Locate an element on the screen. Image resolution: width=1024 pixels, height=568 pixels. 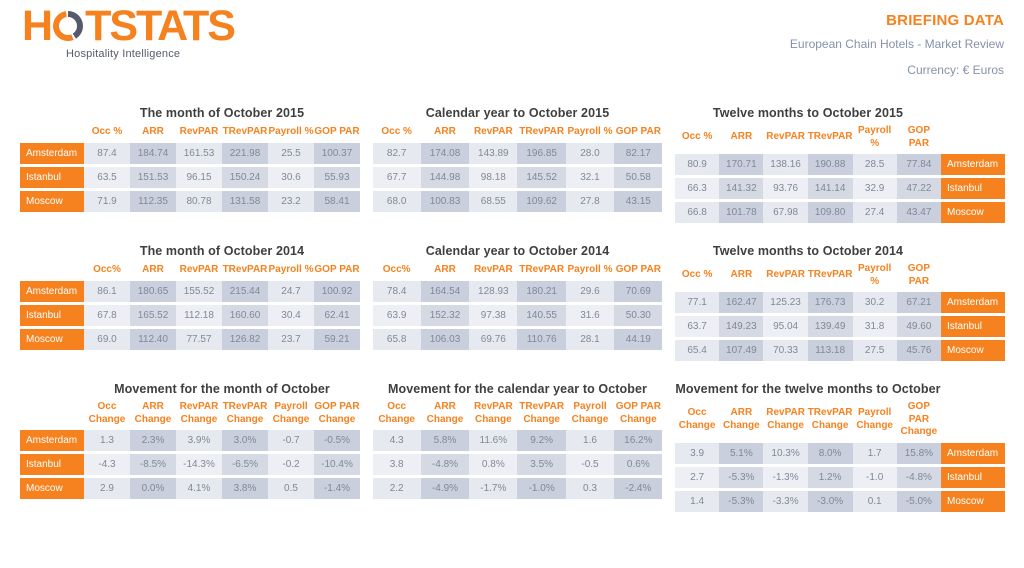
data-cell: 100.83 is located at coordinates (445, 201).